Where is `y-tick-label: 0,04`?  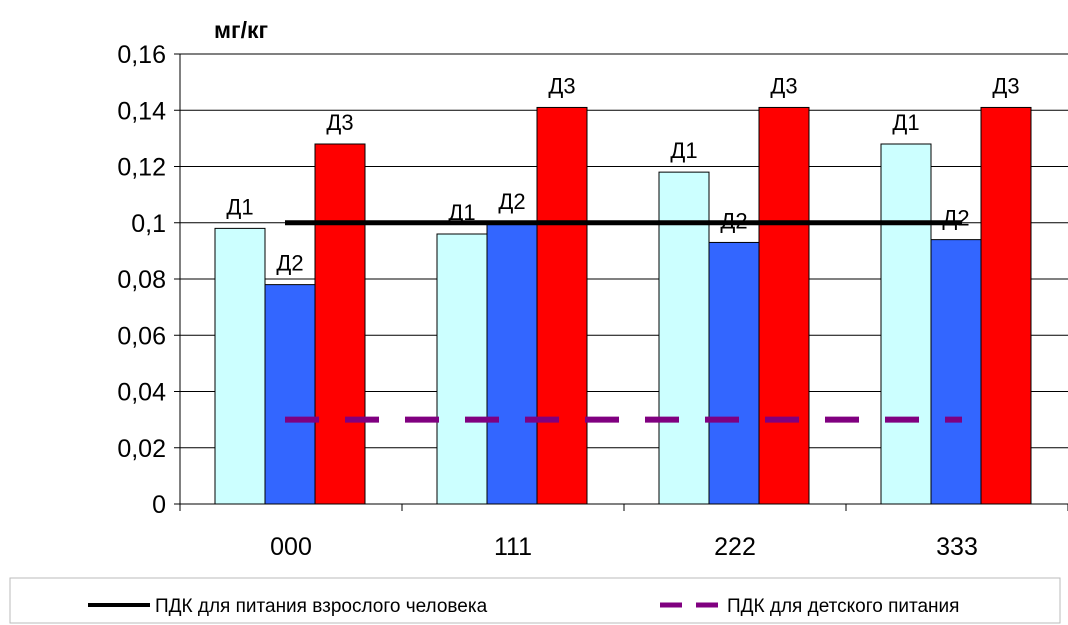
y-tick-label: 0,04 is located at coordinates (141, 393).